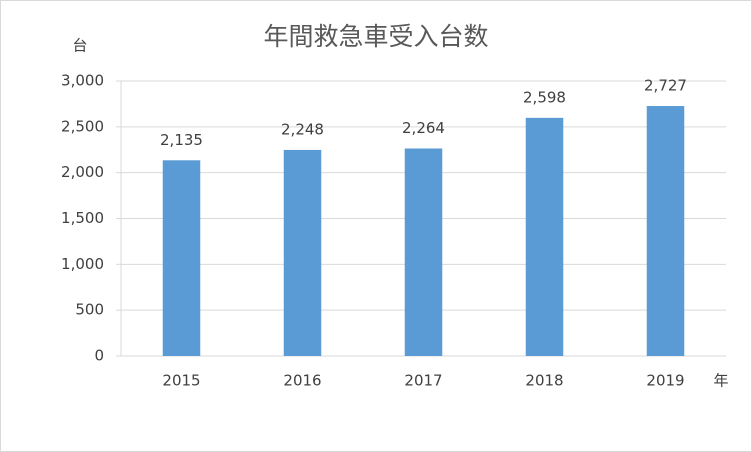 The width and height of the screenshot is (752, 452). I want to click on x-tick-label: 2017, so click(423, 381).